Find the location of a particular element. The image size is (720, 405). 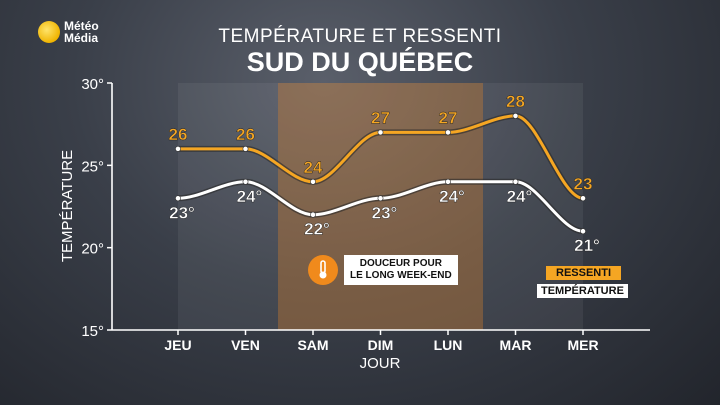

meteomedia-logo: Météo Média is located at coordinates (68, 32).